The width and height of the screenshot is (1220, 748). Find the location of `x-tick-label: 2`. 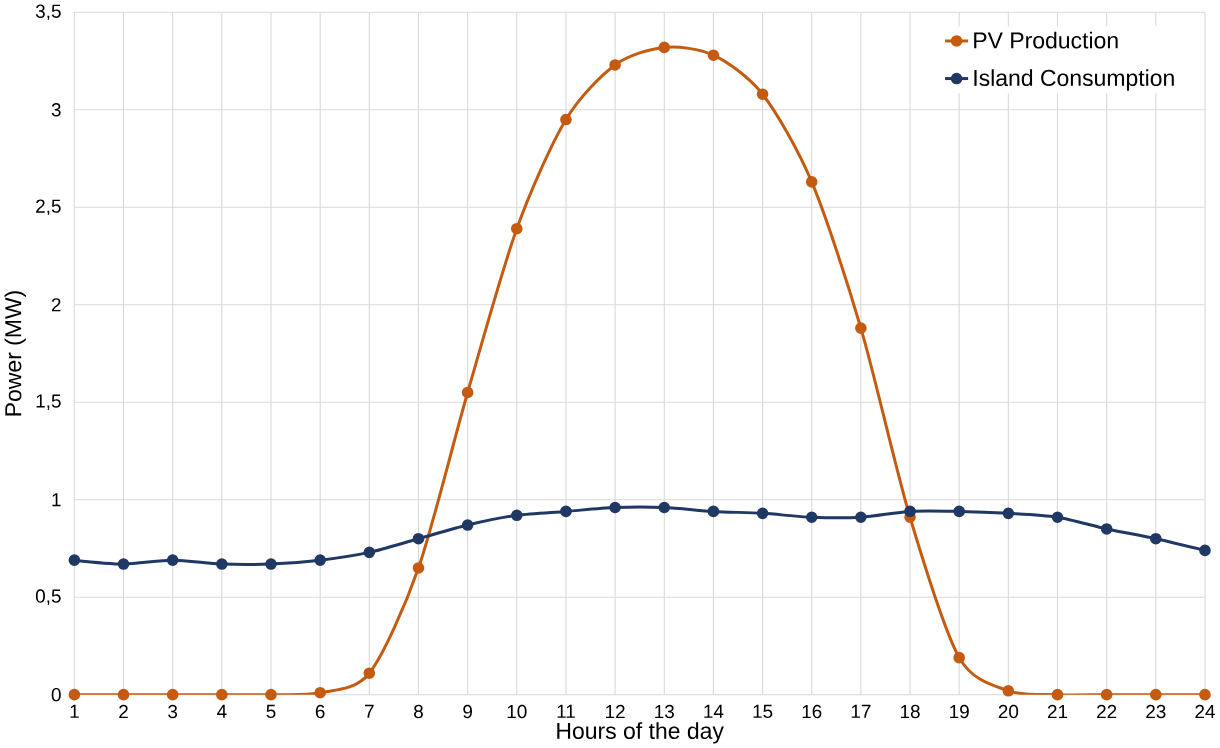

x-tick-label: 2 is located at coordinates (123, 711).